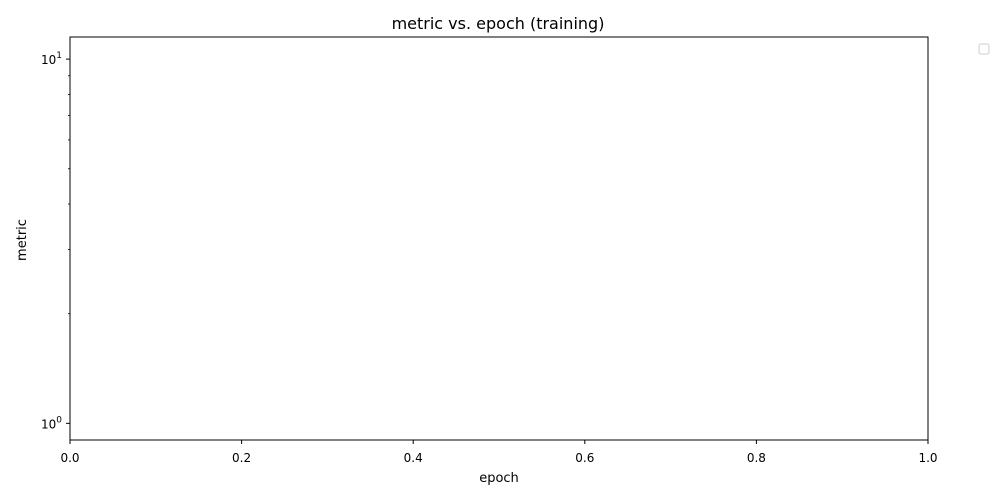 Image resolution: width=1000 pixels, height=500 pixels. Describe the element at coordinates (499, 478) in the screenshot. I see `x-axis-label: epoch` at that location.